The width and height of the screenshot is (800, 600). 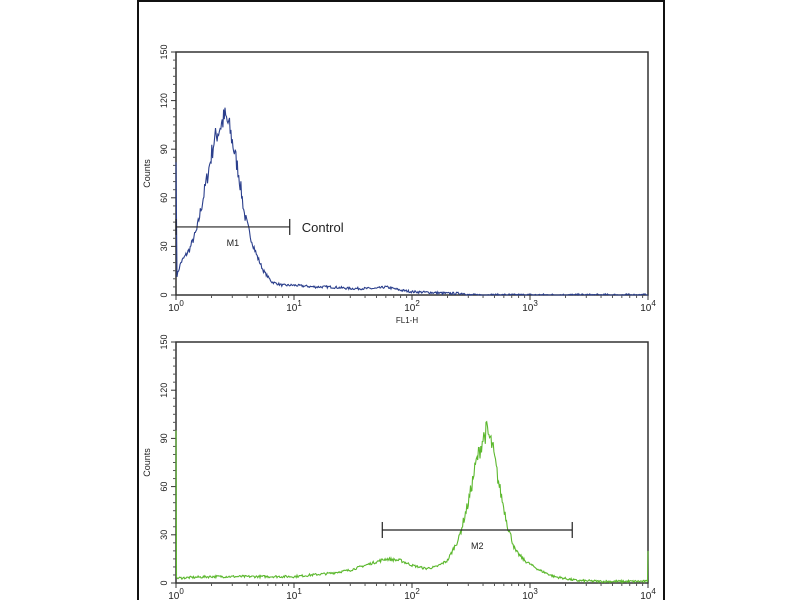 I want to click on control-annotation: Control, so click(x=323, y=227).